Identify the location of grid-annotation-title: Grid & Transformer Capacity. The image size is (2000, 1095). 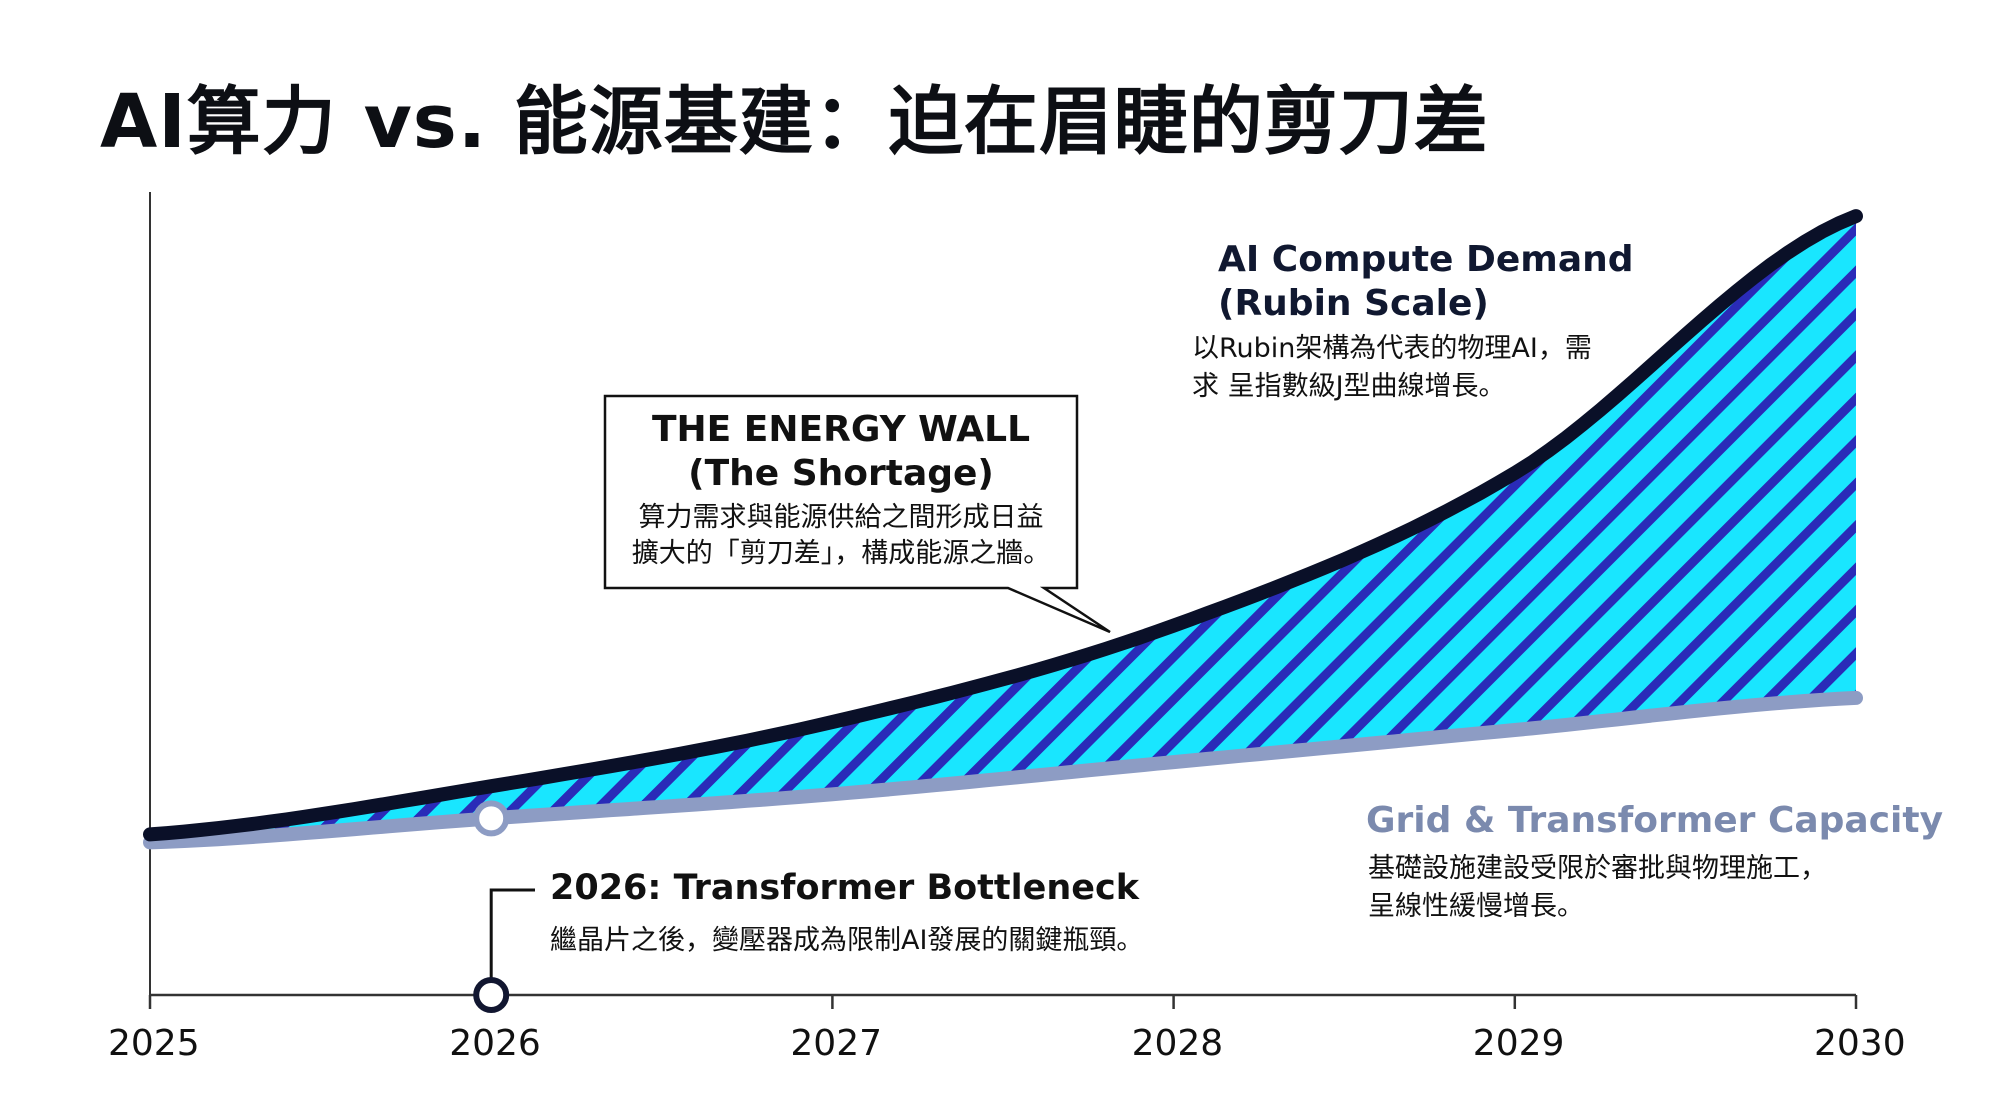
(1655, 820).